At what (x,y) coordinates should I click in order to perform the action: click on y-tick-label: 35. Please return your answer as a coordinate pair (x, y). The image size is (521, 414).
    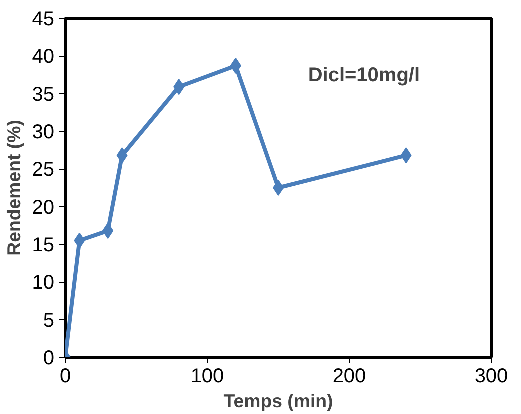
    Looking at the image, I should click on (43, 95).